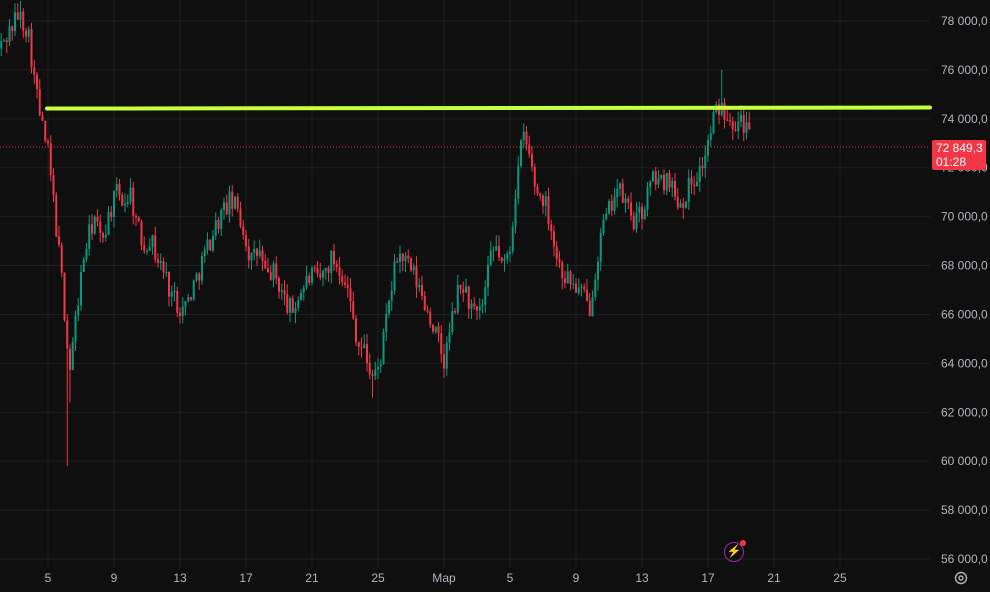 This screenshot has height=592, width=990. What do you see at coordinates (959, 155) in the screenshot?
I see `last-price-badge: 72 849,3 01:28` at bounding box center [959, 155].